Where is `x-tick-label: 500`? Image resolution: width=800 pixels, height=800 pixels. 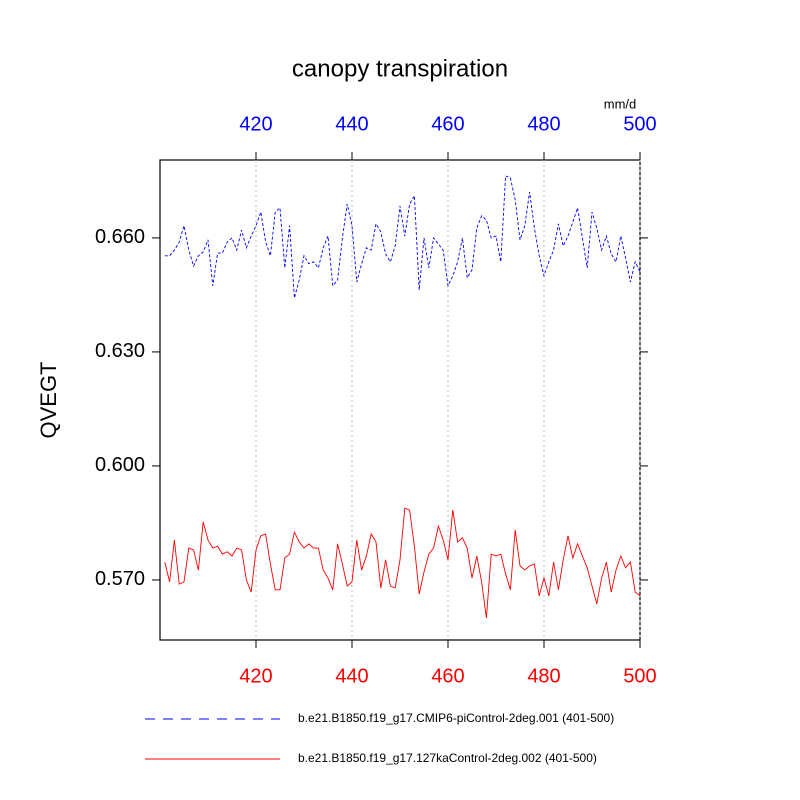
x-tick-label: 500 is located at coordinates (639, 676).